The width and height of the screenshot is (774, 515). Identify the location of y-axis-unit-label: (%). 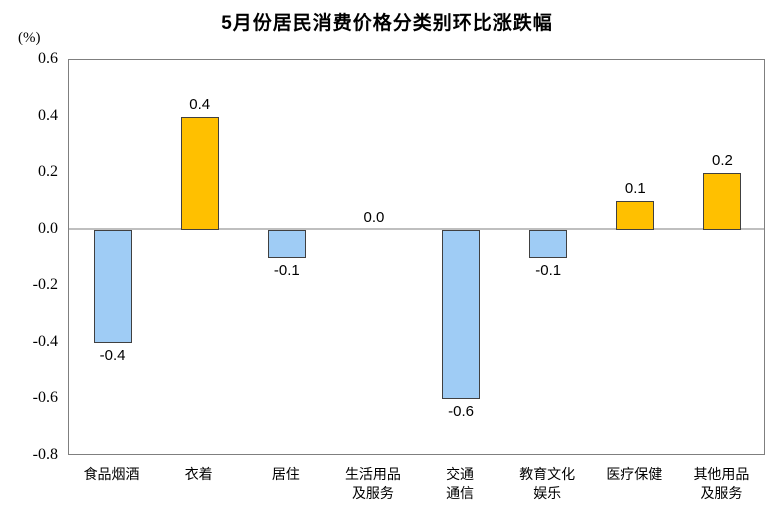
(29, 38).